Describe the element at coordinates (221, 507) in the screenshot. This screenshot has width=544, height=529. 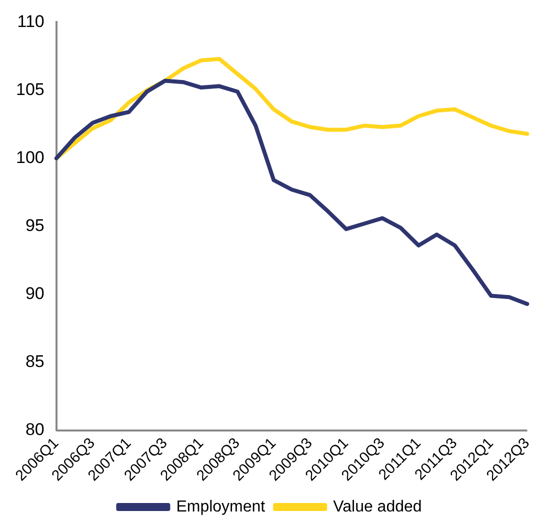
I see `legend-label: Employment` at that location.